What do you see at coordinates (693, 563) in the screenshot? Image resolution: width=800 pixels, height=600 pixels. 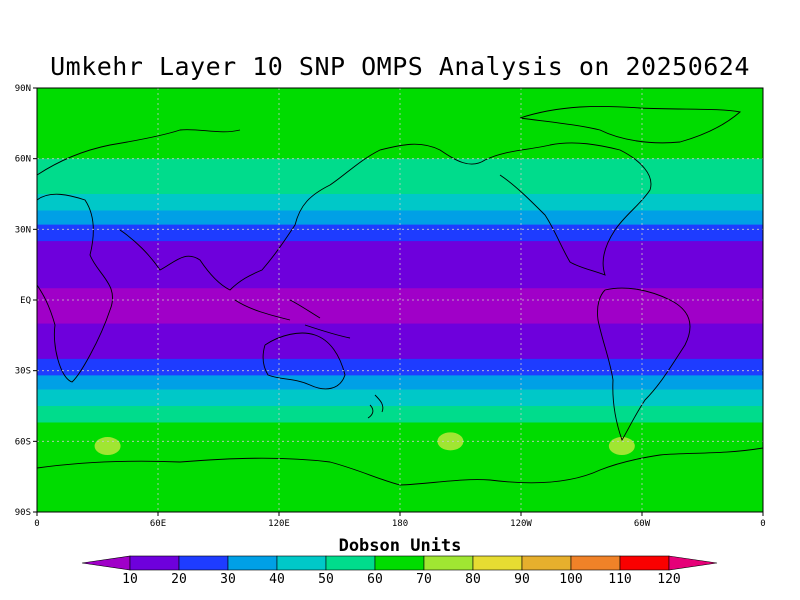 I see `colorbar-max-arrow` at bounding box center [693, 563].